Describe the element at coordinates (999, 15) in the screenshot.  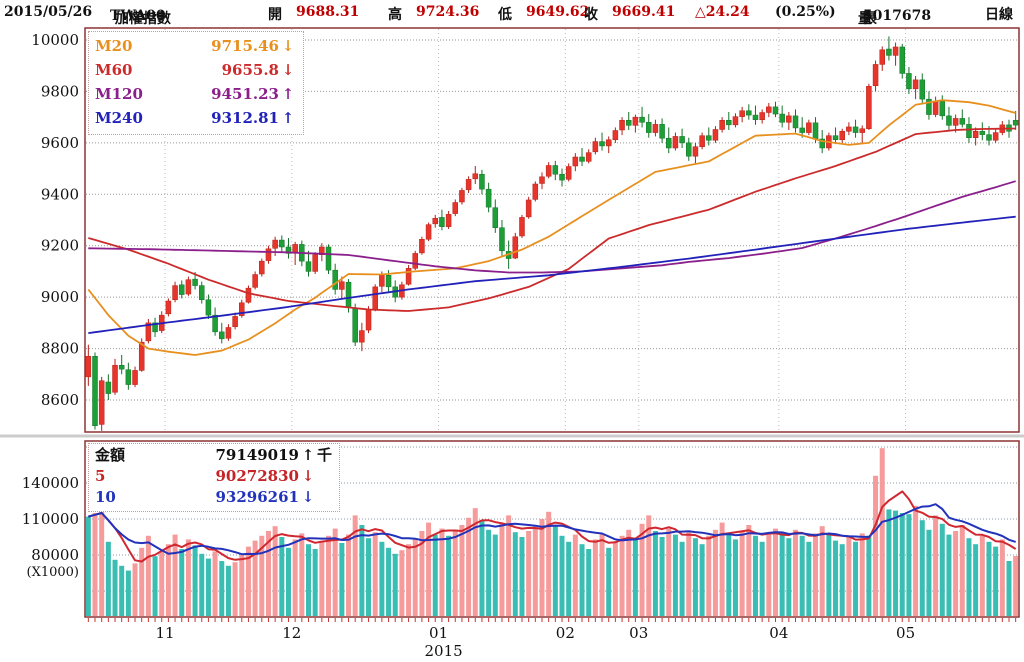
I see `period-selector: 日線` at that location.